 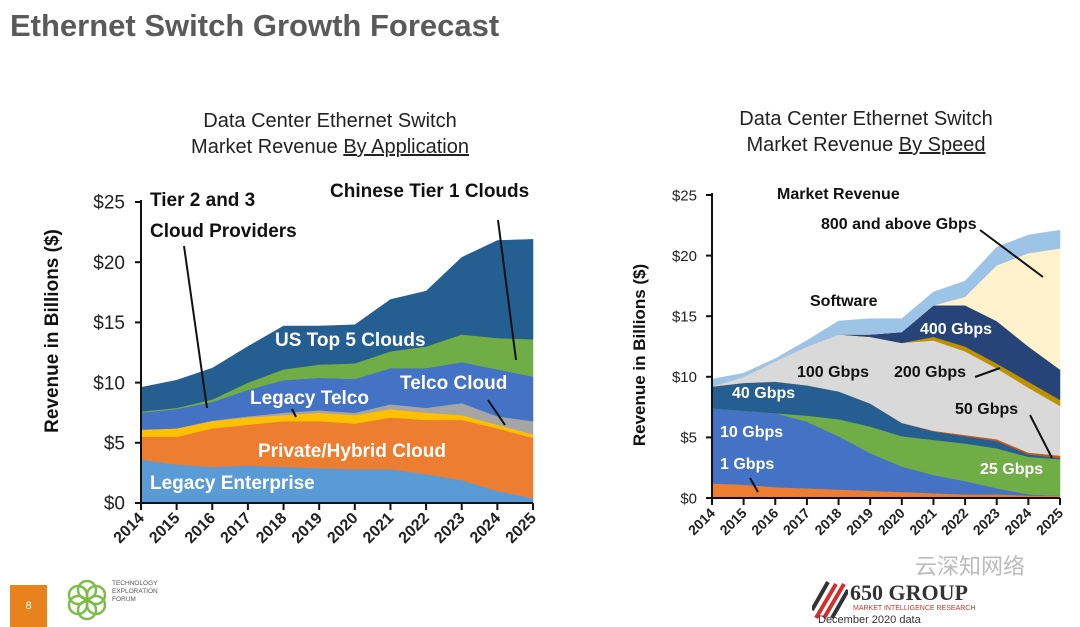 I want to click on page-number: 8, so click(x=28, y=606).